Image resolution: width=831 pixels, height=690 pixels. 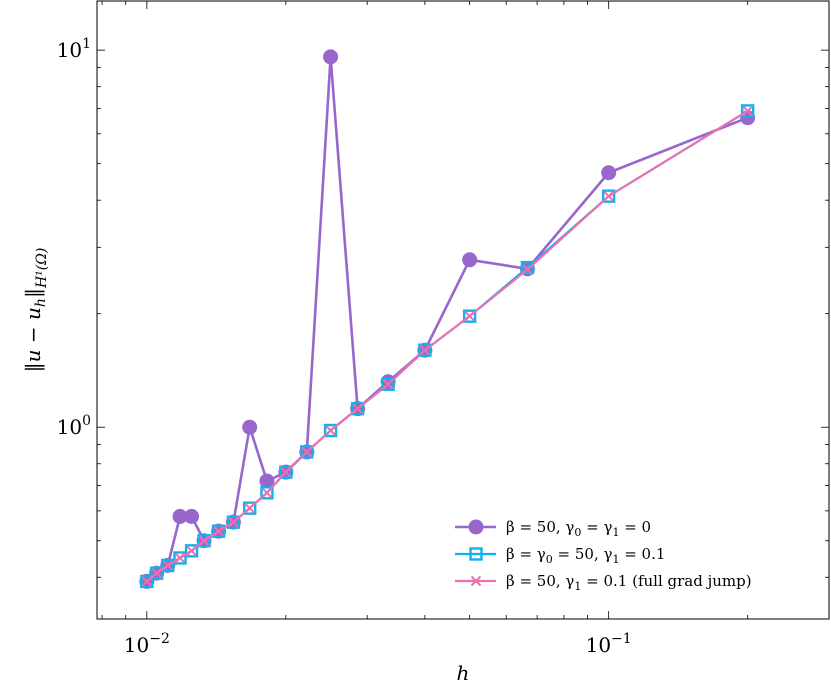 What do you see at coordinates (578, 528) in the screenshot?
I see `legend-label: β = 50, γ0 = γ1 = 0` at bounding box center [578, 528].